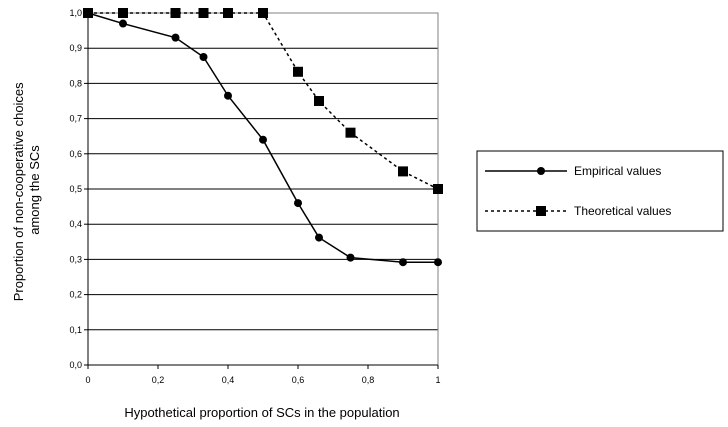 Image resolution: width=728 pixels, height=427 pixels. I want to click on legend-marker-theoretical, so click(541, 211).